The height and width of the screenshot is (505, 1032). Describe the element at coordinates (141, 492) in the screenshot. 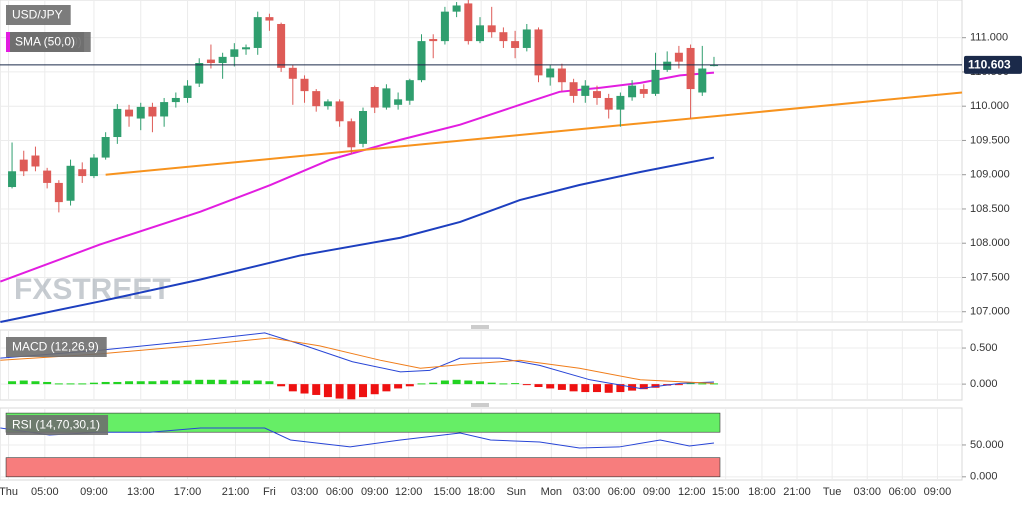

I see `x-tick-label: 13:00` at that location.